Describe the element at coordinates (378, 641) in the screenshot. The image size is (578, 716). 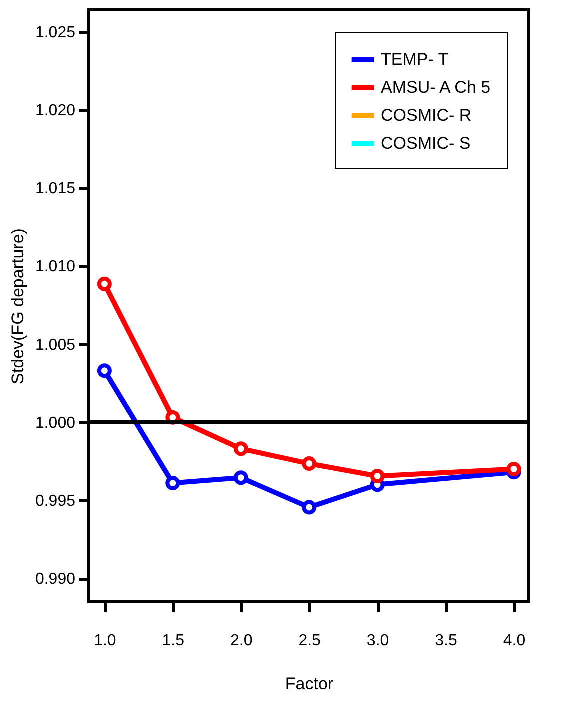
I see `x-tick-label: 3.0` at that location.